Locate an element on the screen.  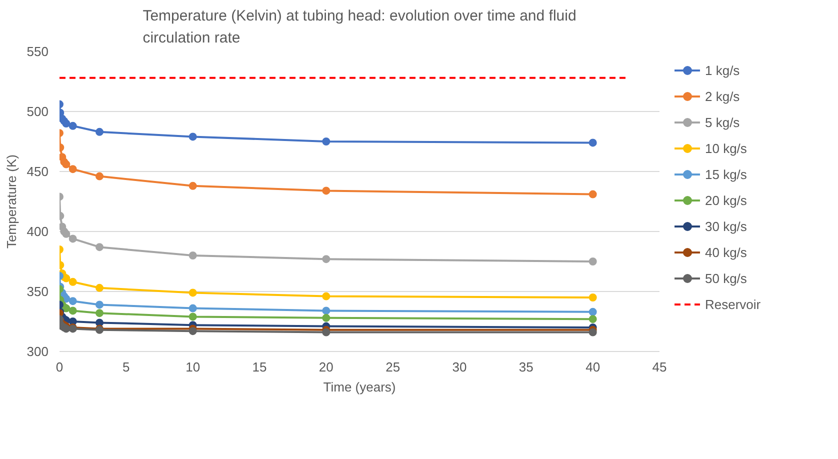
x-tick-label: 30 is located at coordinates (459, 367).